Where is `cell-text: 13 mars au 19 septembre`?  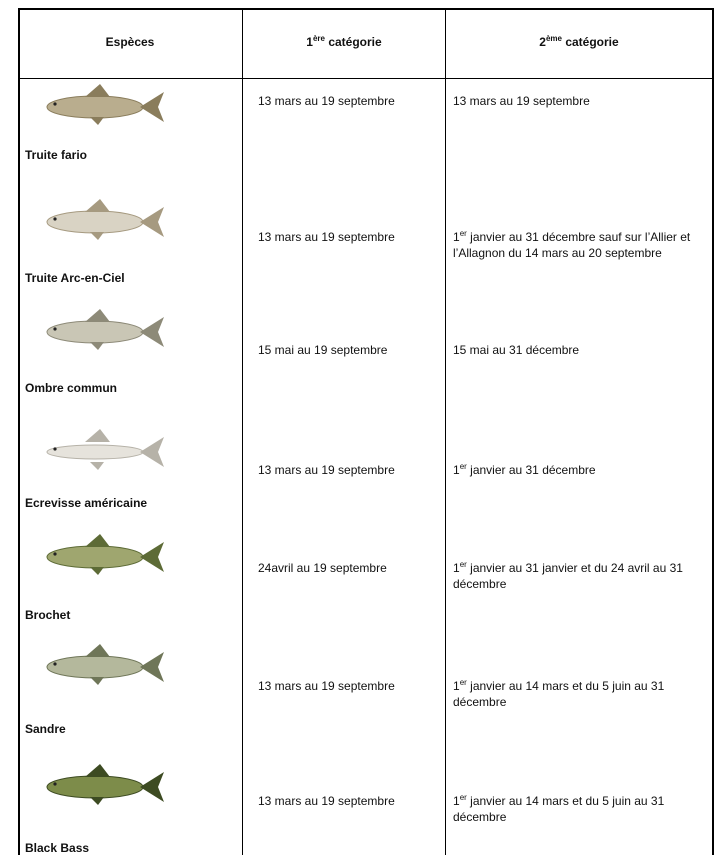
cell-text: 13 mars au 19 septembre is located at coordinates (521, 101).